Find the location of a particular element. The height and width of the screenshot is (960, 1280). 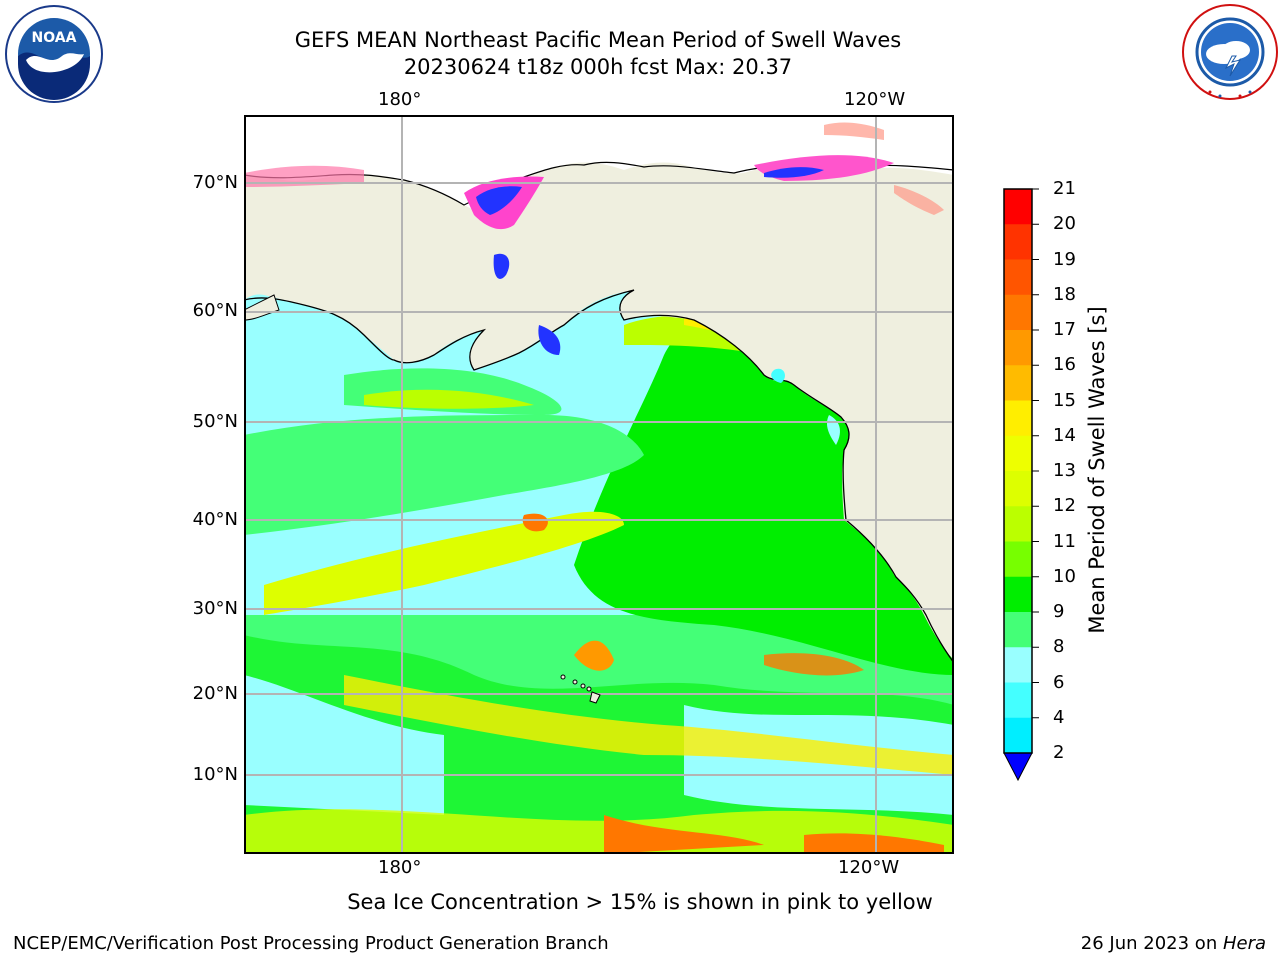

lat-label-40n: 40°N is located at coordinates (215, 519).